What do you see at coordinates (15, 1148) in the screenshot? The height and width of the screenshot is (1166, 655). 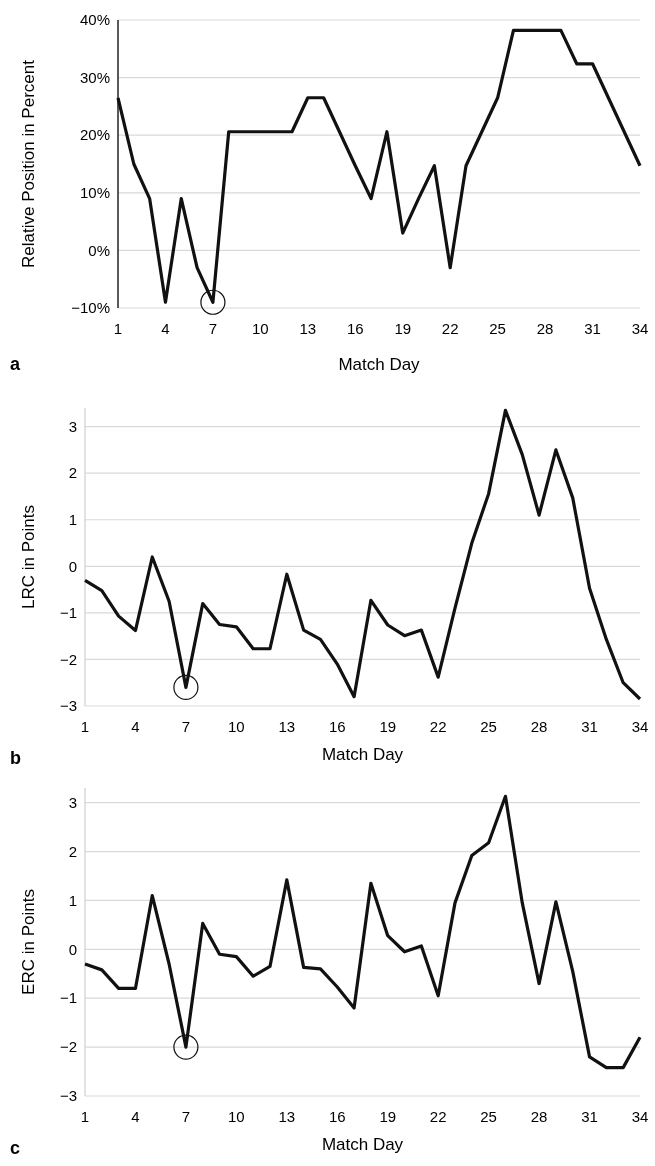 I see `text: c` at bounding box center [15, 1148].